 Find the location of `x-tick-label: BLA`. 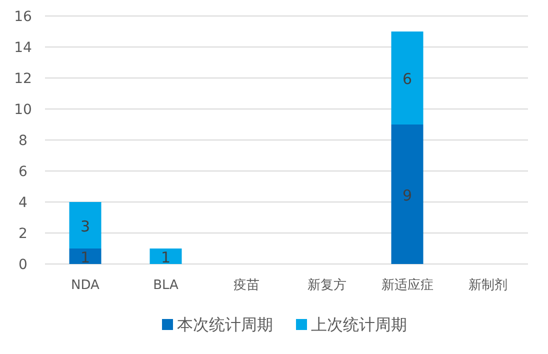

x-tick-label: BLA is located at coordinates (166, 285).